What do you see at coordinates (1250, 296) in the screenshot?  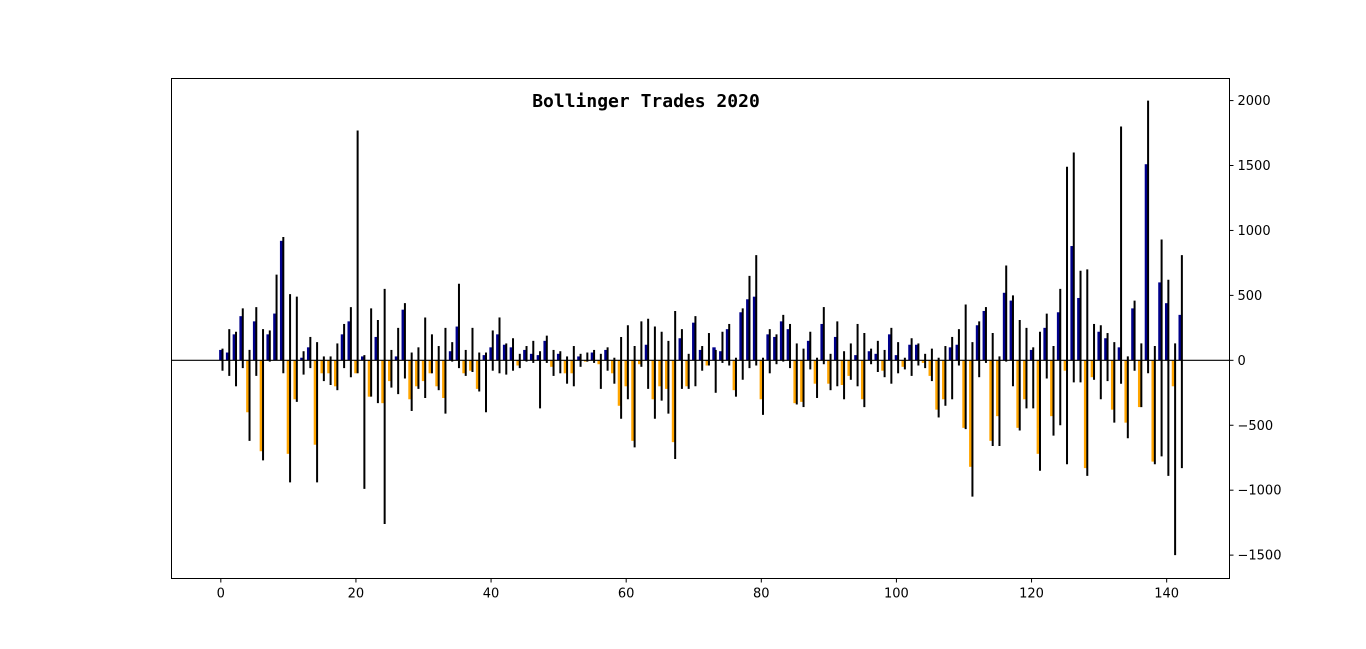 I see `y-tick-label: 500` at bounding box center [1250, 296].